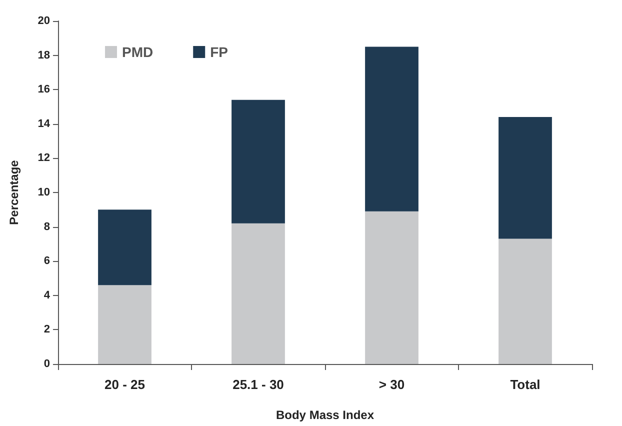  I want to click on x-tick-label: 25.1 - 30, so click(258, 384).